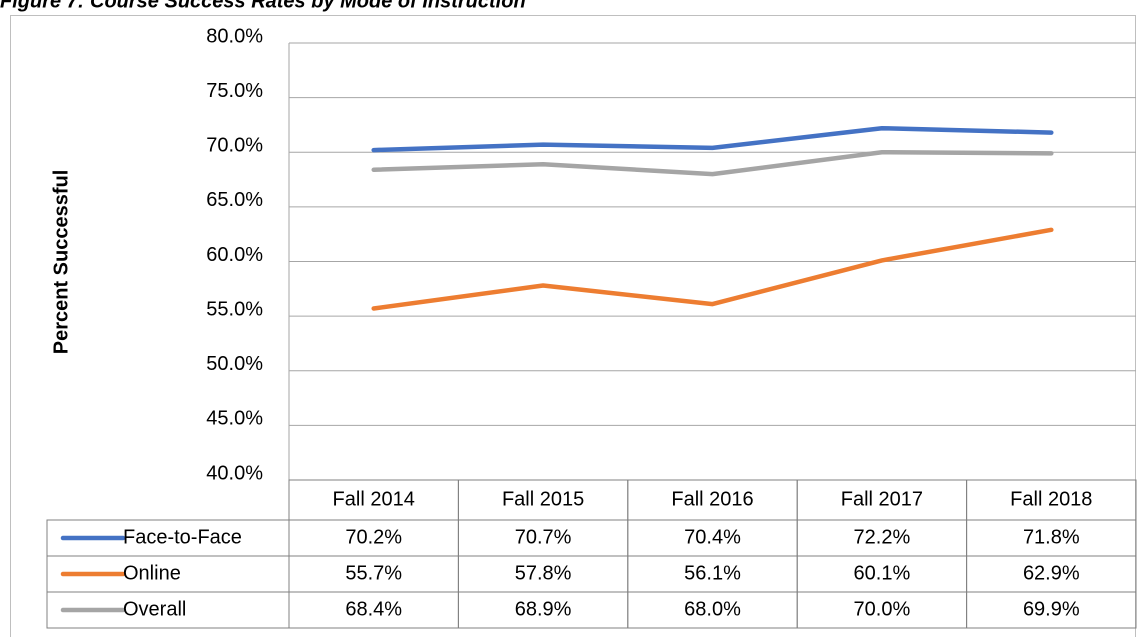 This screenshot has width=1146, height=637. Describe the element at coordinates (373, 573) in the screenshot. I see `table-value: 55.7%` at that location.